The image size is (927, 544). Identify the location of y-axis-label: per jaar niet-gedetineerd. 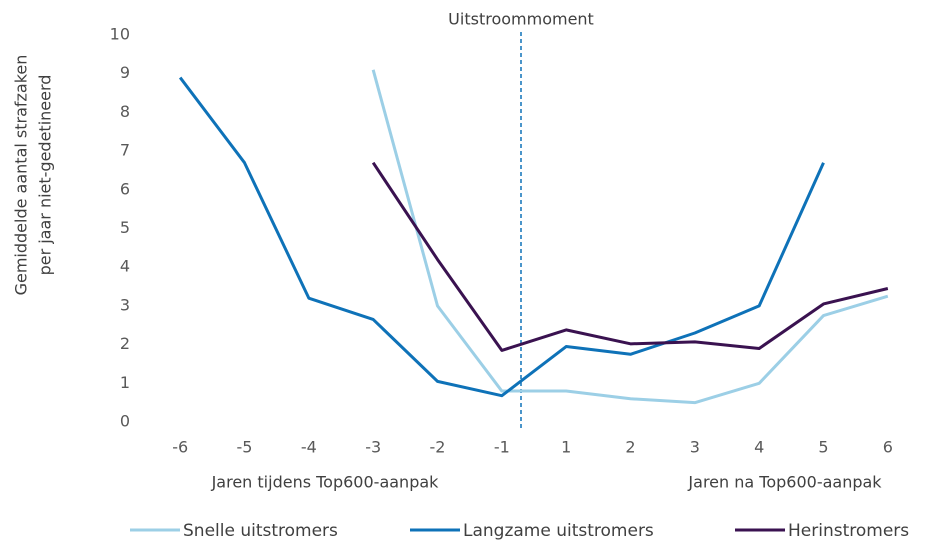
(45, 175).